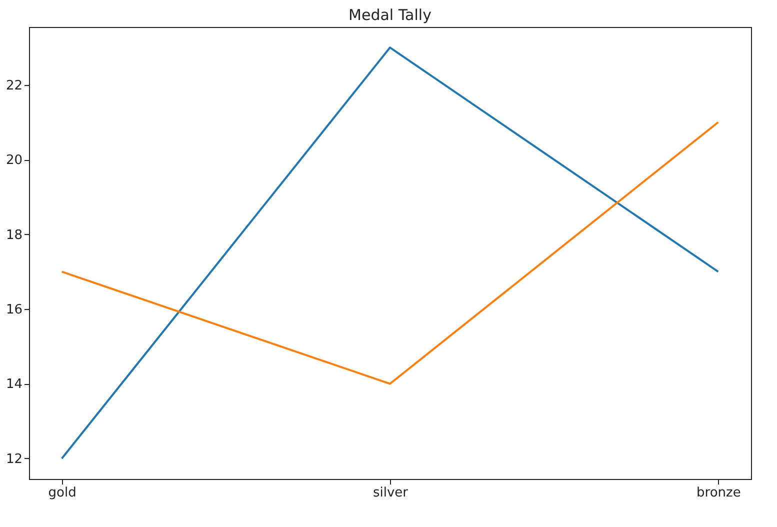 The height and width of the screenshot is (527, 777). I want to click on x-tick-label: gold, so click(62, 493).